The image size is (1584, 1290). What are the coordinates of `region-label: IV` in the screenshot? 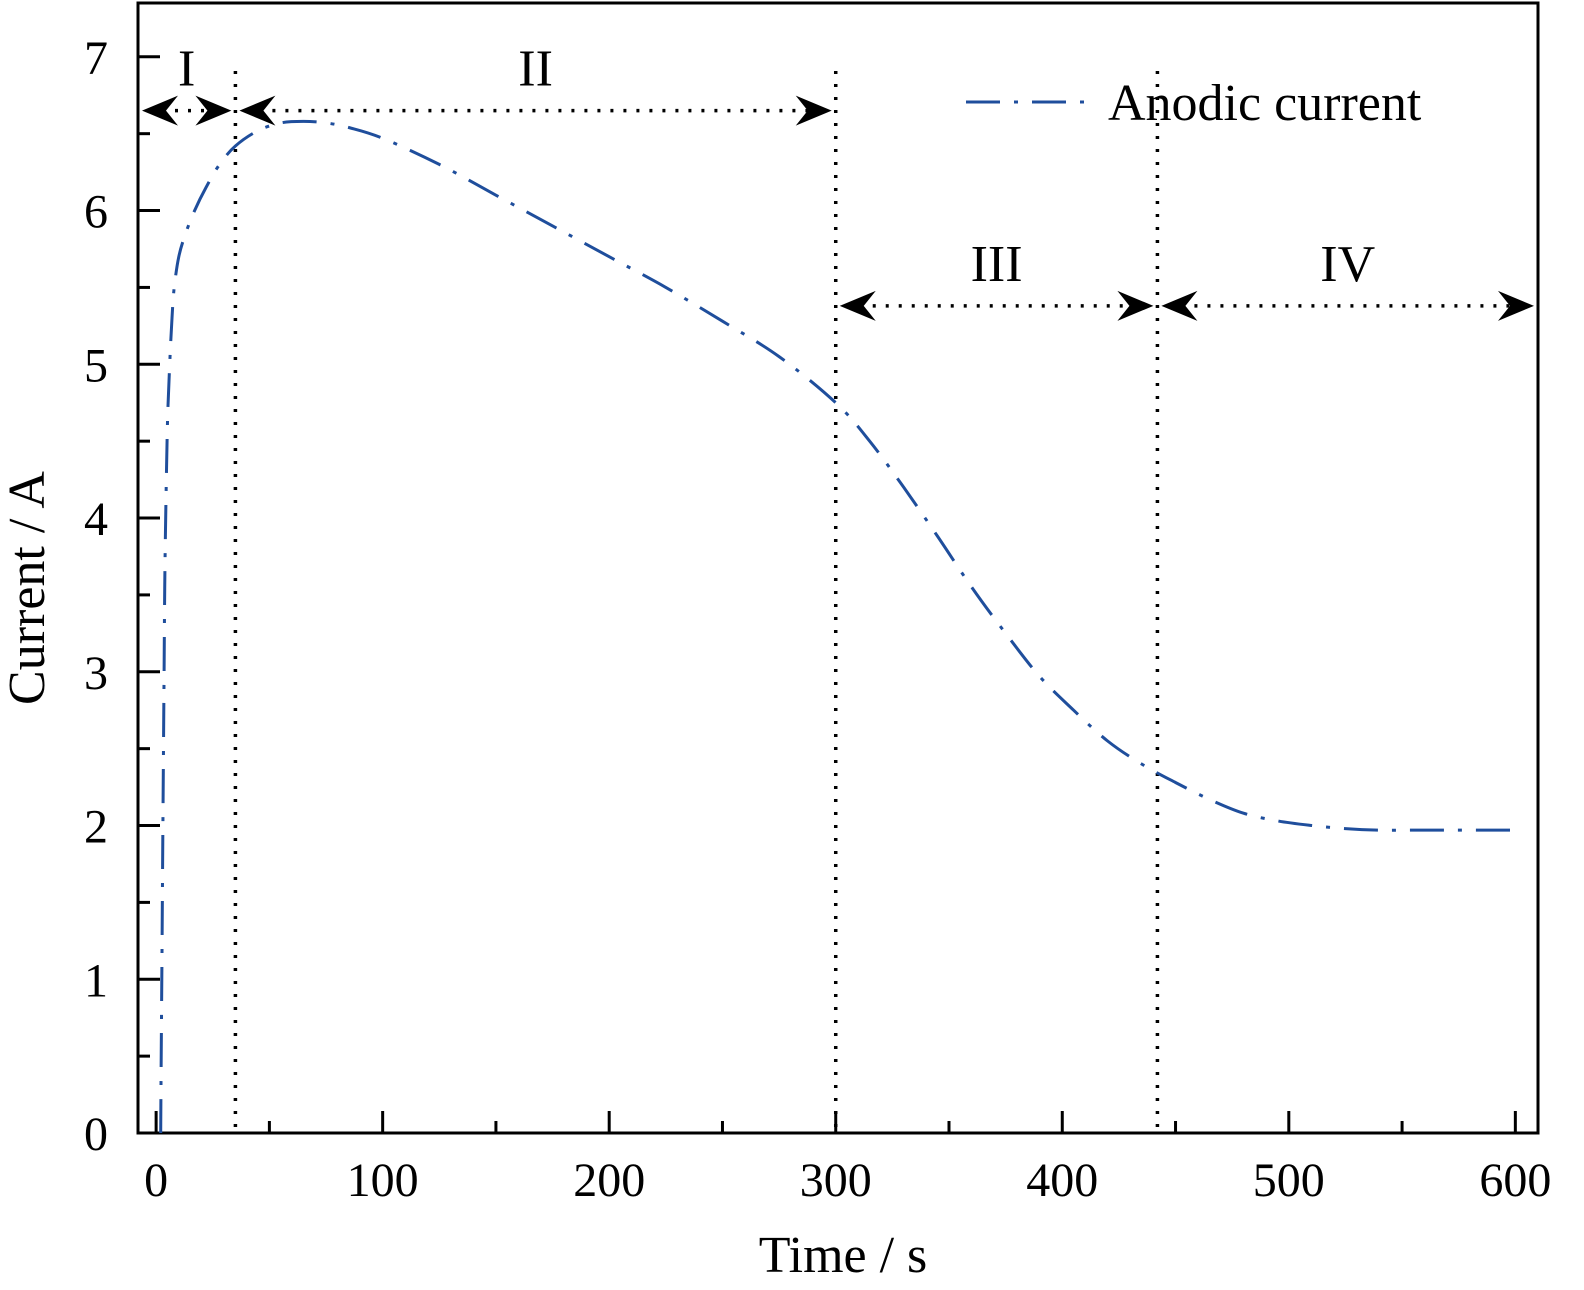 It's located at (1347, 264).